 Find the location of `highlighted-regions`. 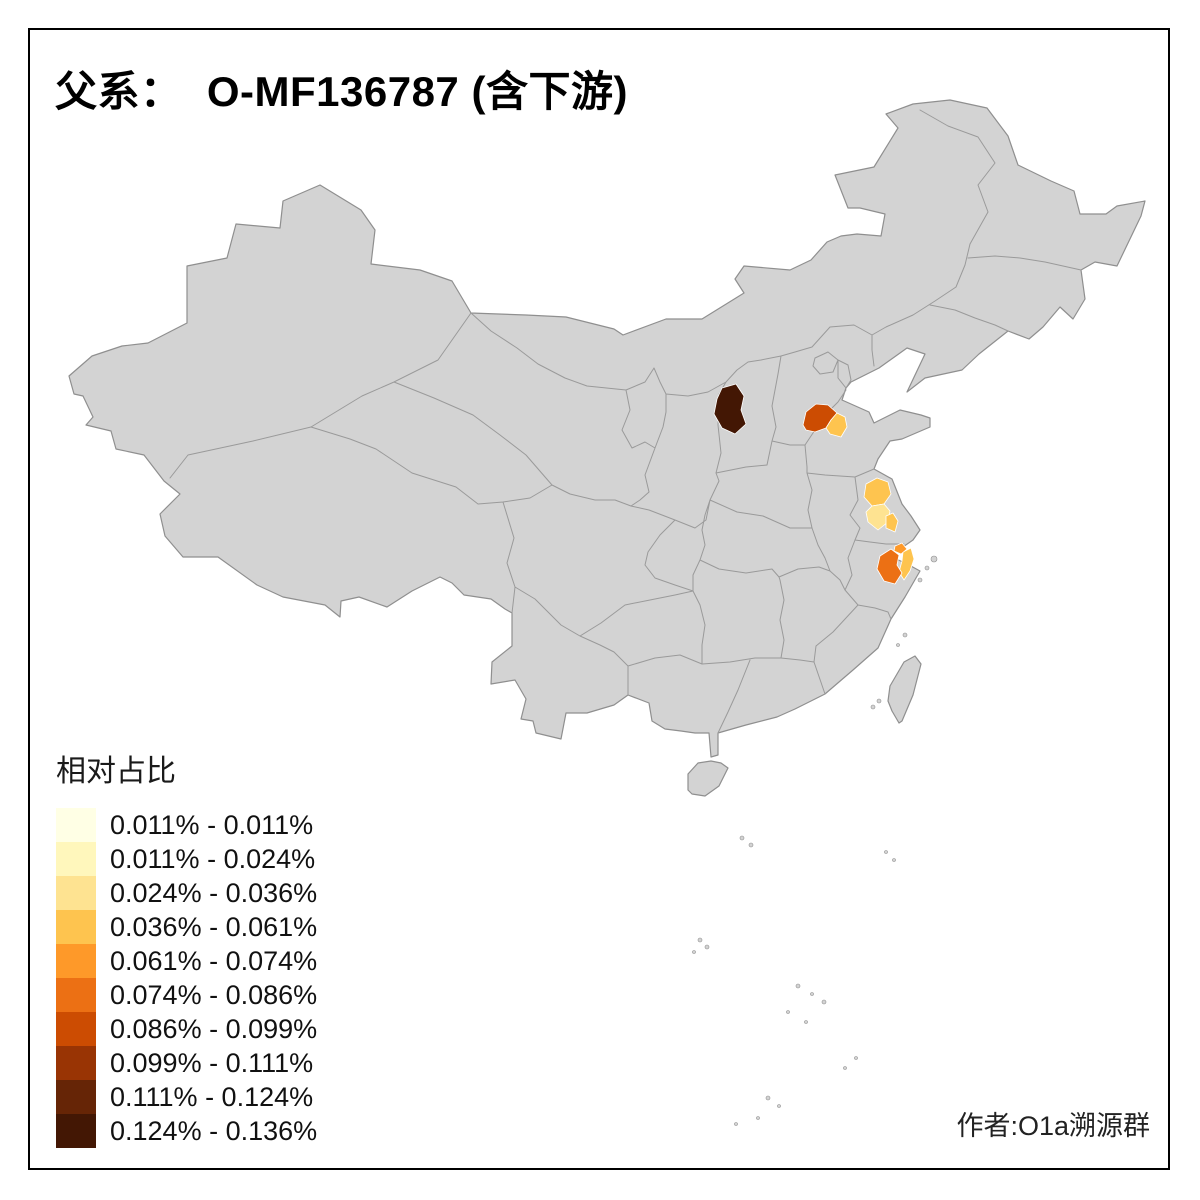

highlighted-regions is located at coordinates (814, 484).